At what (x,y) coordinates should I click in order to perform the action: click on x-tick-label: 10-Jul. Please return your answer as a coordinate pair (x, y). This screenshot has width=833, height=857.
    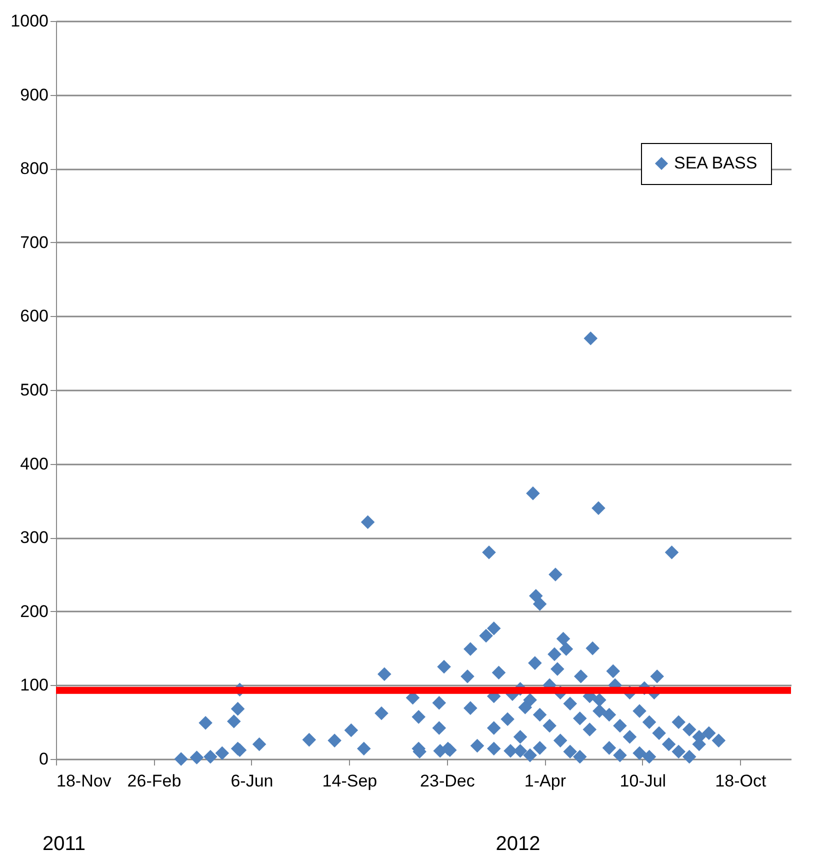
    Looking at the image, I should click on (643, 781).